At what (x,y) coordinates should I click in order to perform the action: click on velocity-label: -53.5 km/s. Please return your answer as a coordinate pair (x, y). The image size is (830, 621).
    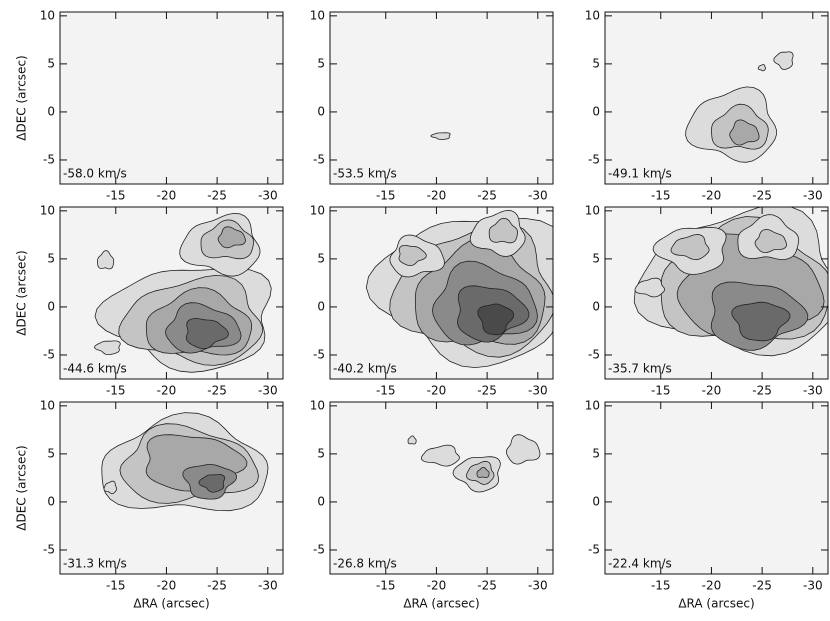
    Looking at the image, I should click on (365, 174).